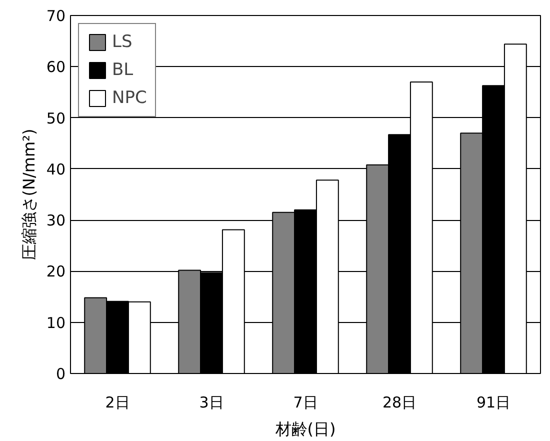 The image size is (550, 441). Describe the element at coordinates (56, 16) in the screenshot. I see `y-tick-label: 70` at that location.